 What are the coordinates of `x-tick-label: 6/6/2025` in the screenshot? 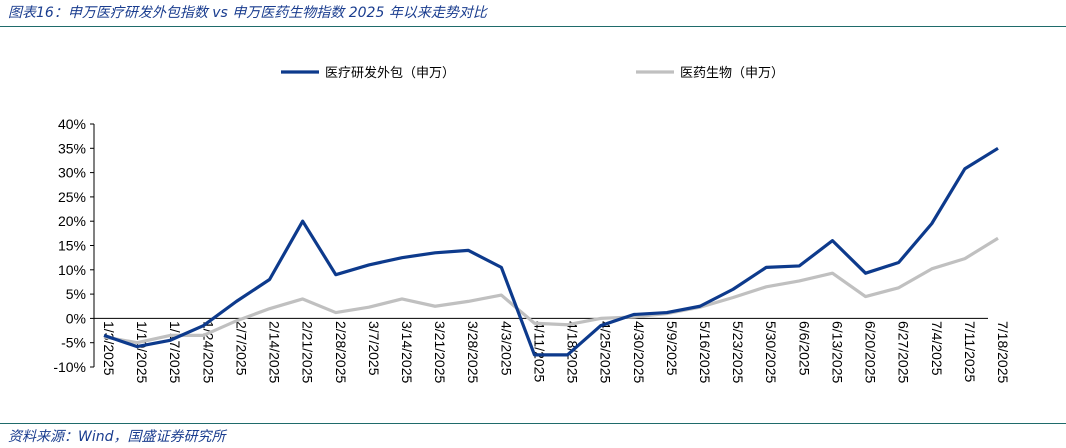 It's located at (804, 348).